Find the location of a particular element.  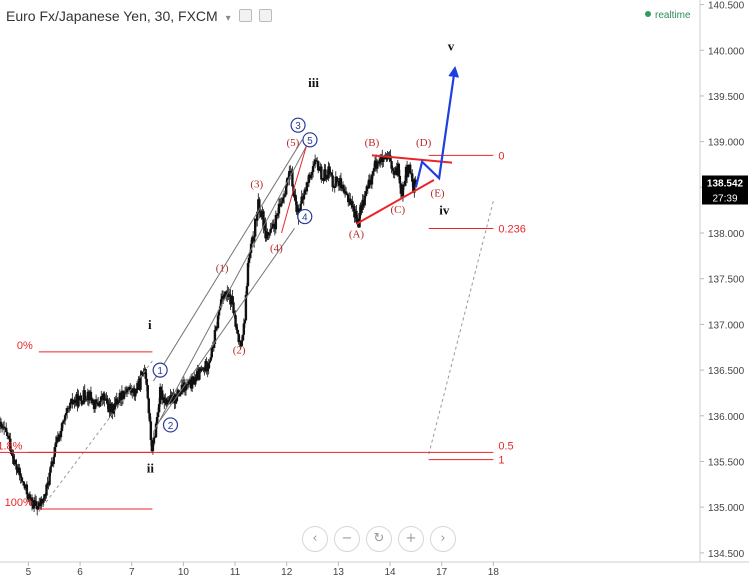

screenshot-icon is located at coordinates (266, 15).